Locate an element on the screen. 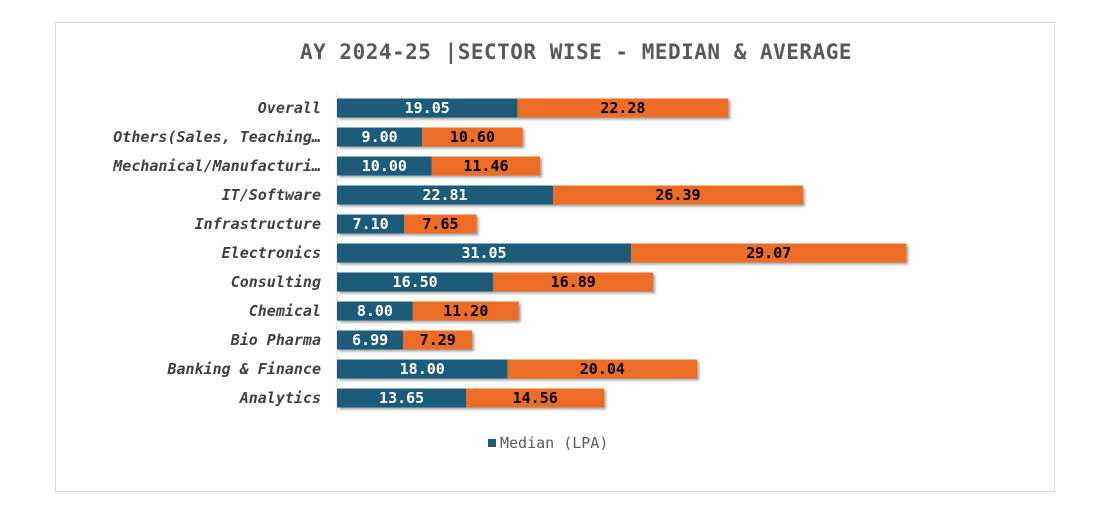 This screenshot has width=1108, height=529. data-label-median: 19.05 is located at coordinates (427, 108).